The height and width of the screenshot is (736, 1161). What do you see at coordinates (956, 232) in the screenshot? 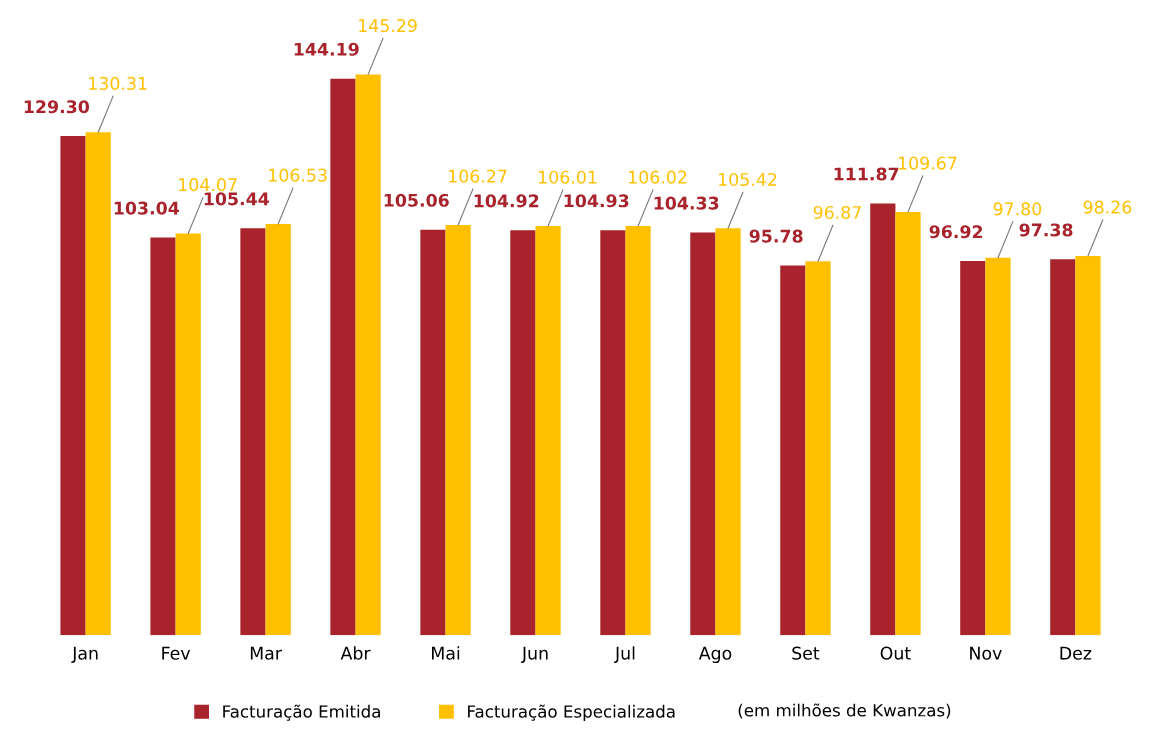
I see `data-label: 96.92` at bounding box center [956, 232].